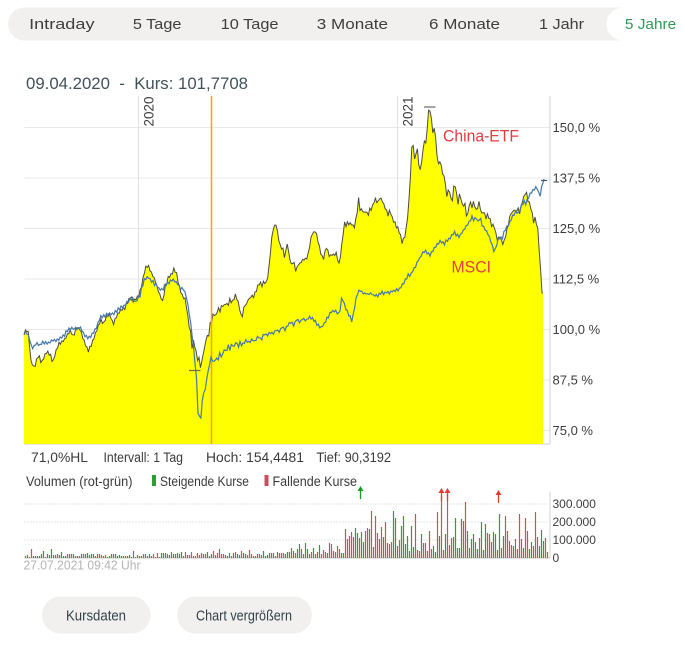 This screenshot has height=660, width=685. Describe the element at coordinates (79, 481) in the screenshot. I see `svg-text: Volumen (rot-grün)` at that location.